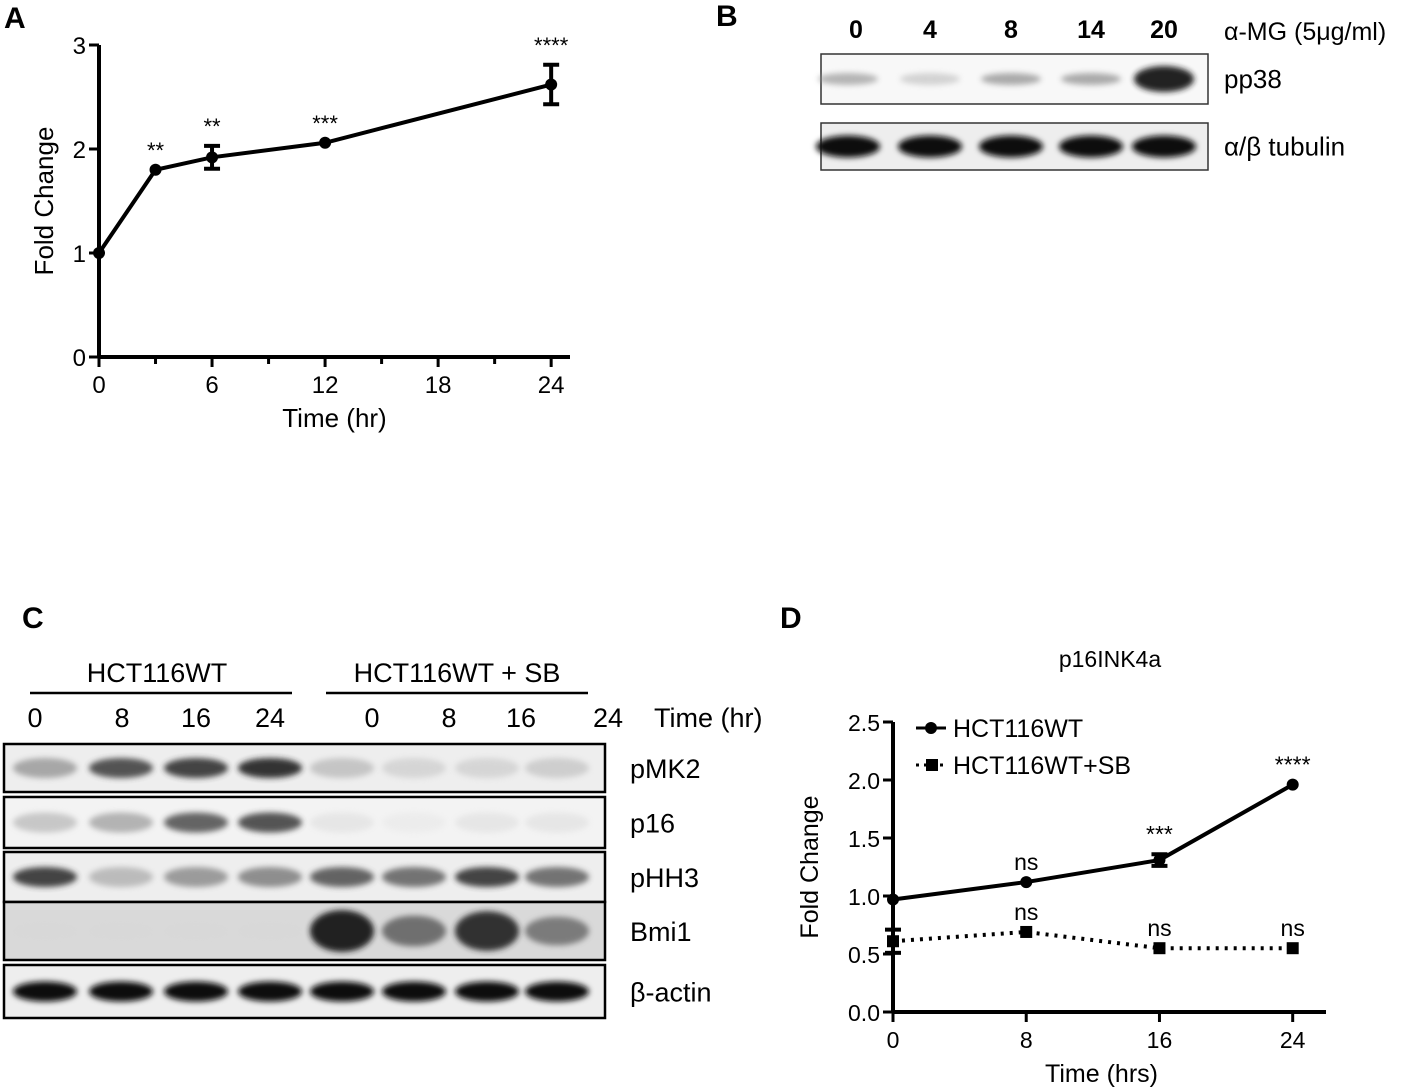  What do you see at coordinates (1305, 32) in the screenshot?
I see `treatment-label: α-MG (5μg/ml)` at bounding box center [1305, 32].